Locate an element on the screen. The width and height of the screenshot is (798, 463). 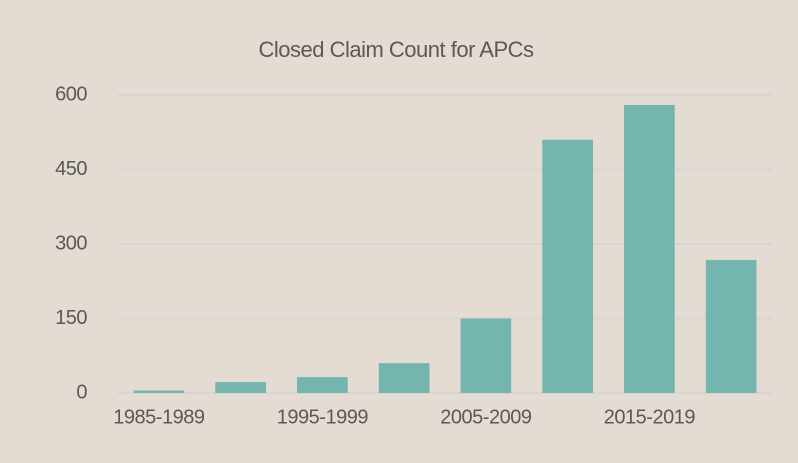
y-tick-label: 600 is located at coordinates (71, 94).